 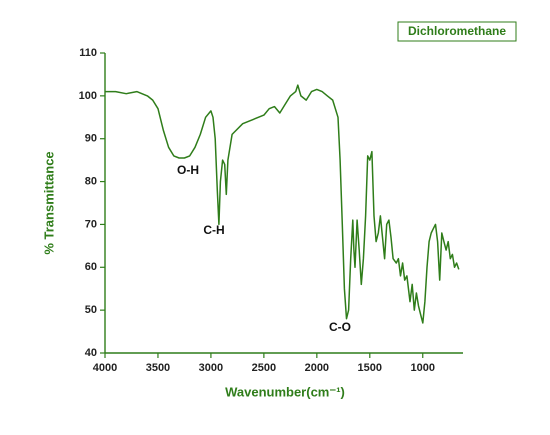 What do you see at coordinates (48, 202) in the screenshot?
I see `y-axis-title: % Transmittance` at bounding box center [48, 202].